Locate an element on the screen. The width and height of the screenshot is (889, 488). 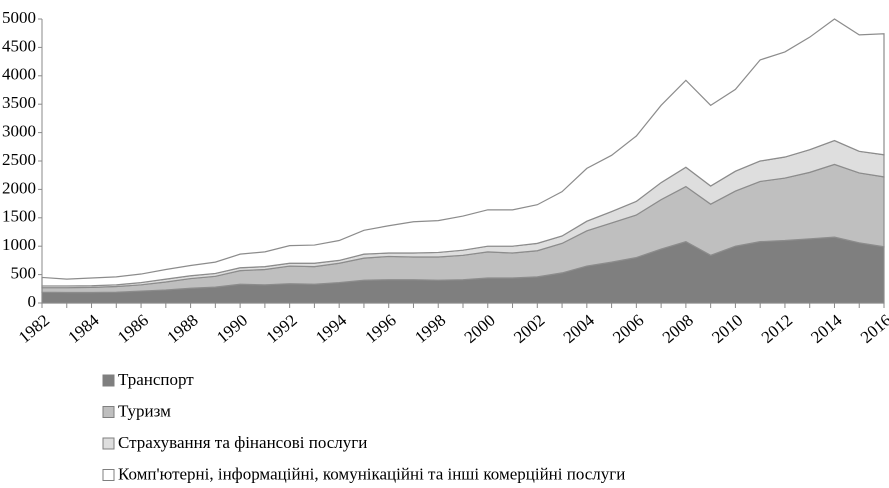
x-tick-label: 1994 is located at coordinates (331, 328).